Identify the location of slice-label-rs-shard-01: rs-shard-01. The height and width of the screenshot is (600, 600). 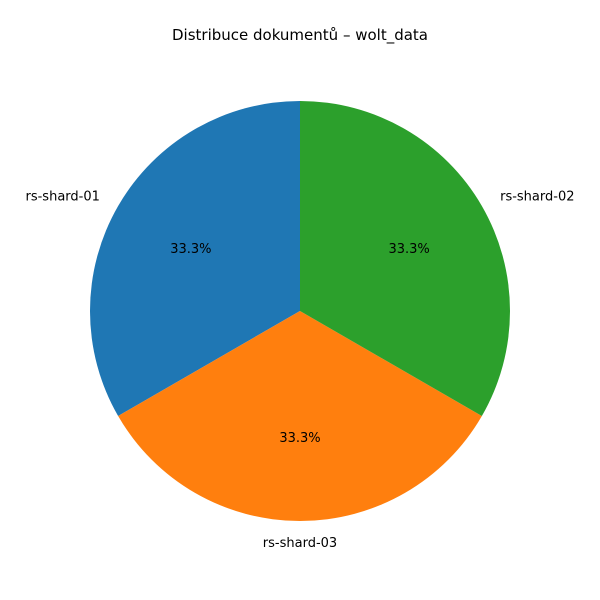
(63, 197).